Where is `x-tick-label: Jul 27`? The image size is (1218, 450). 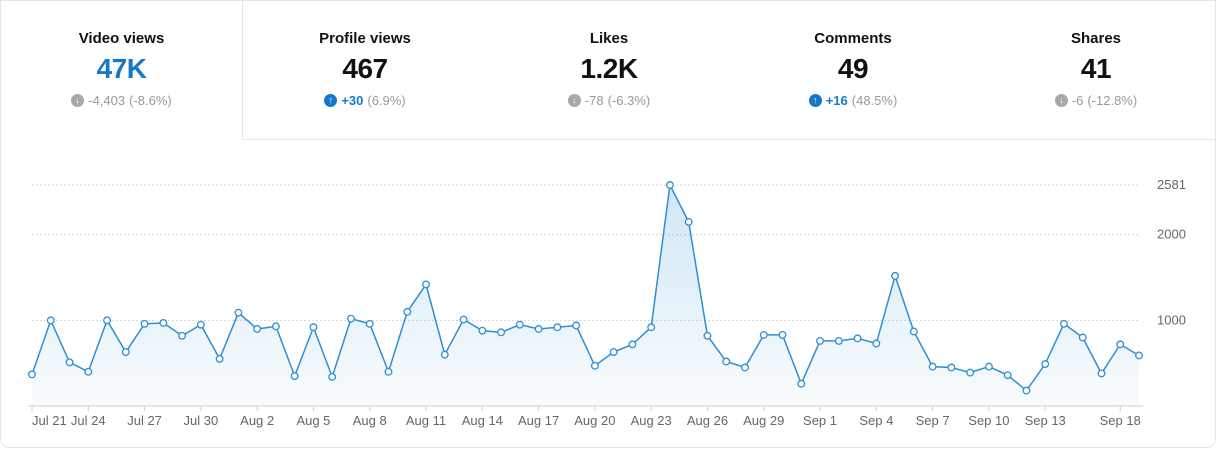
x-tick-label: Jul 27 is located at coordinates (144, 420).